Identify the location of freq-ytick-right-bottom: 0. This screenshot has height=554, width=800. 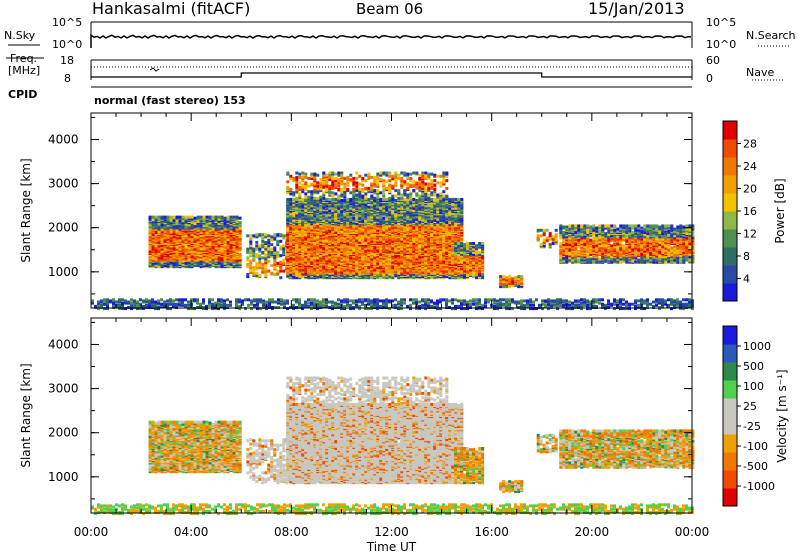
(709, 78).